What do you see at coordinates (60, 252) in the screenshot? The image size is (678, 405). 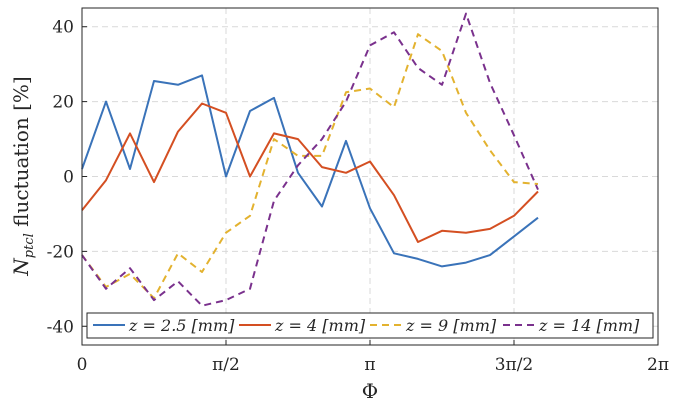 I see `y-tick-label: -20` at bounding box center [60, 252].